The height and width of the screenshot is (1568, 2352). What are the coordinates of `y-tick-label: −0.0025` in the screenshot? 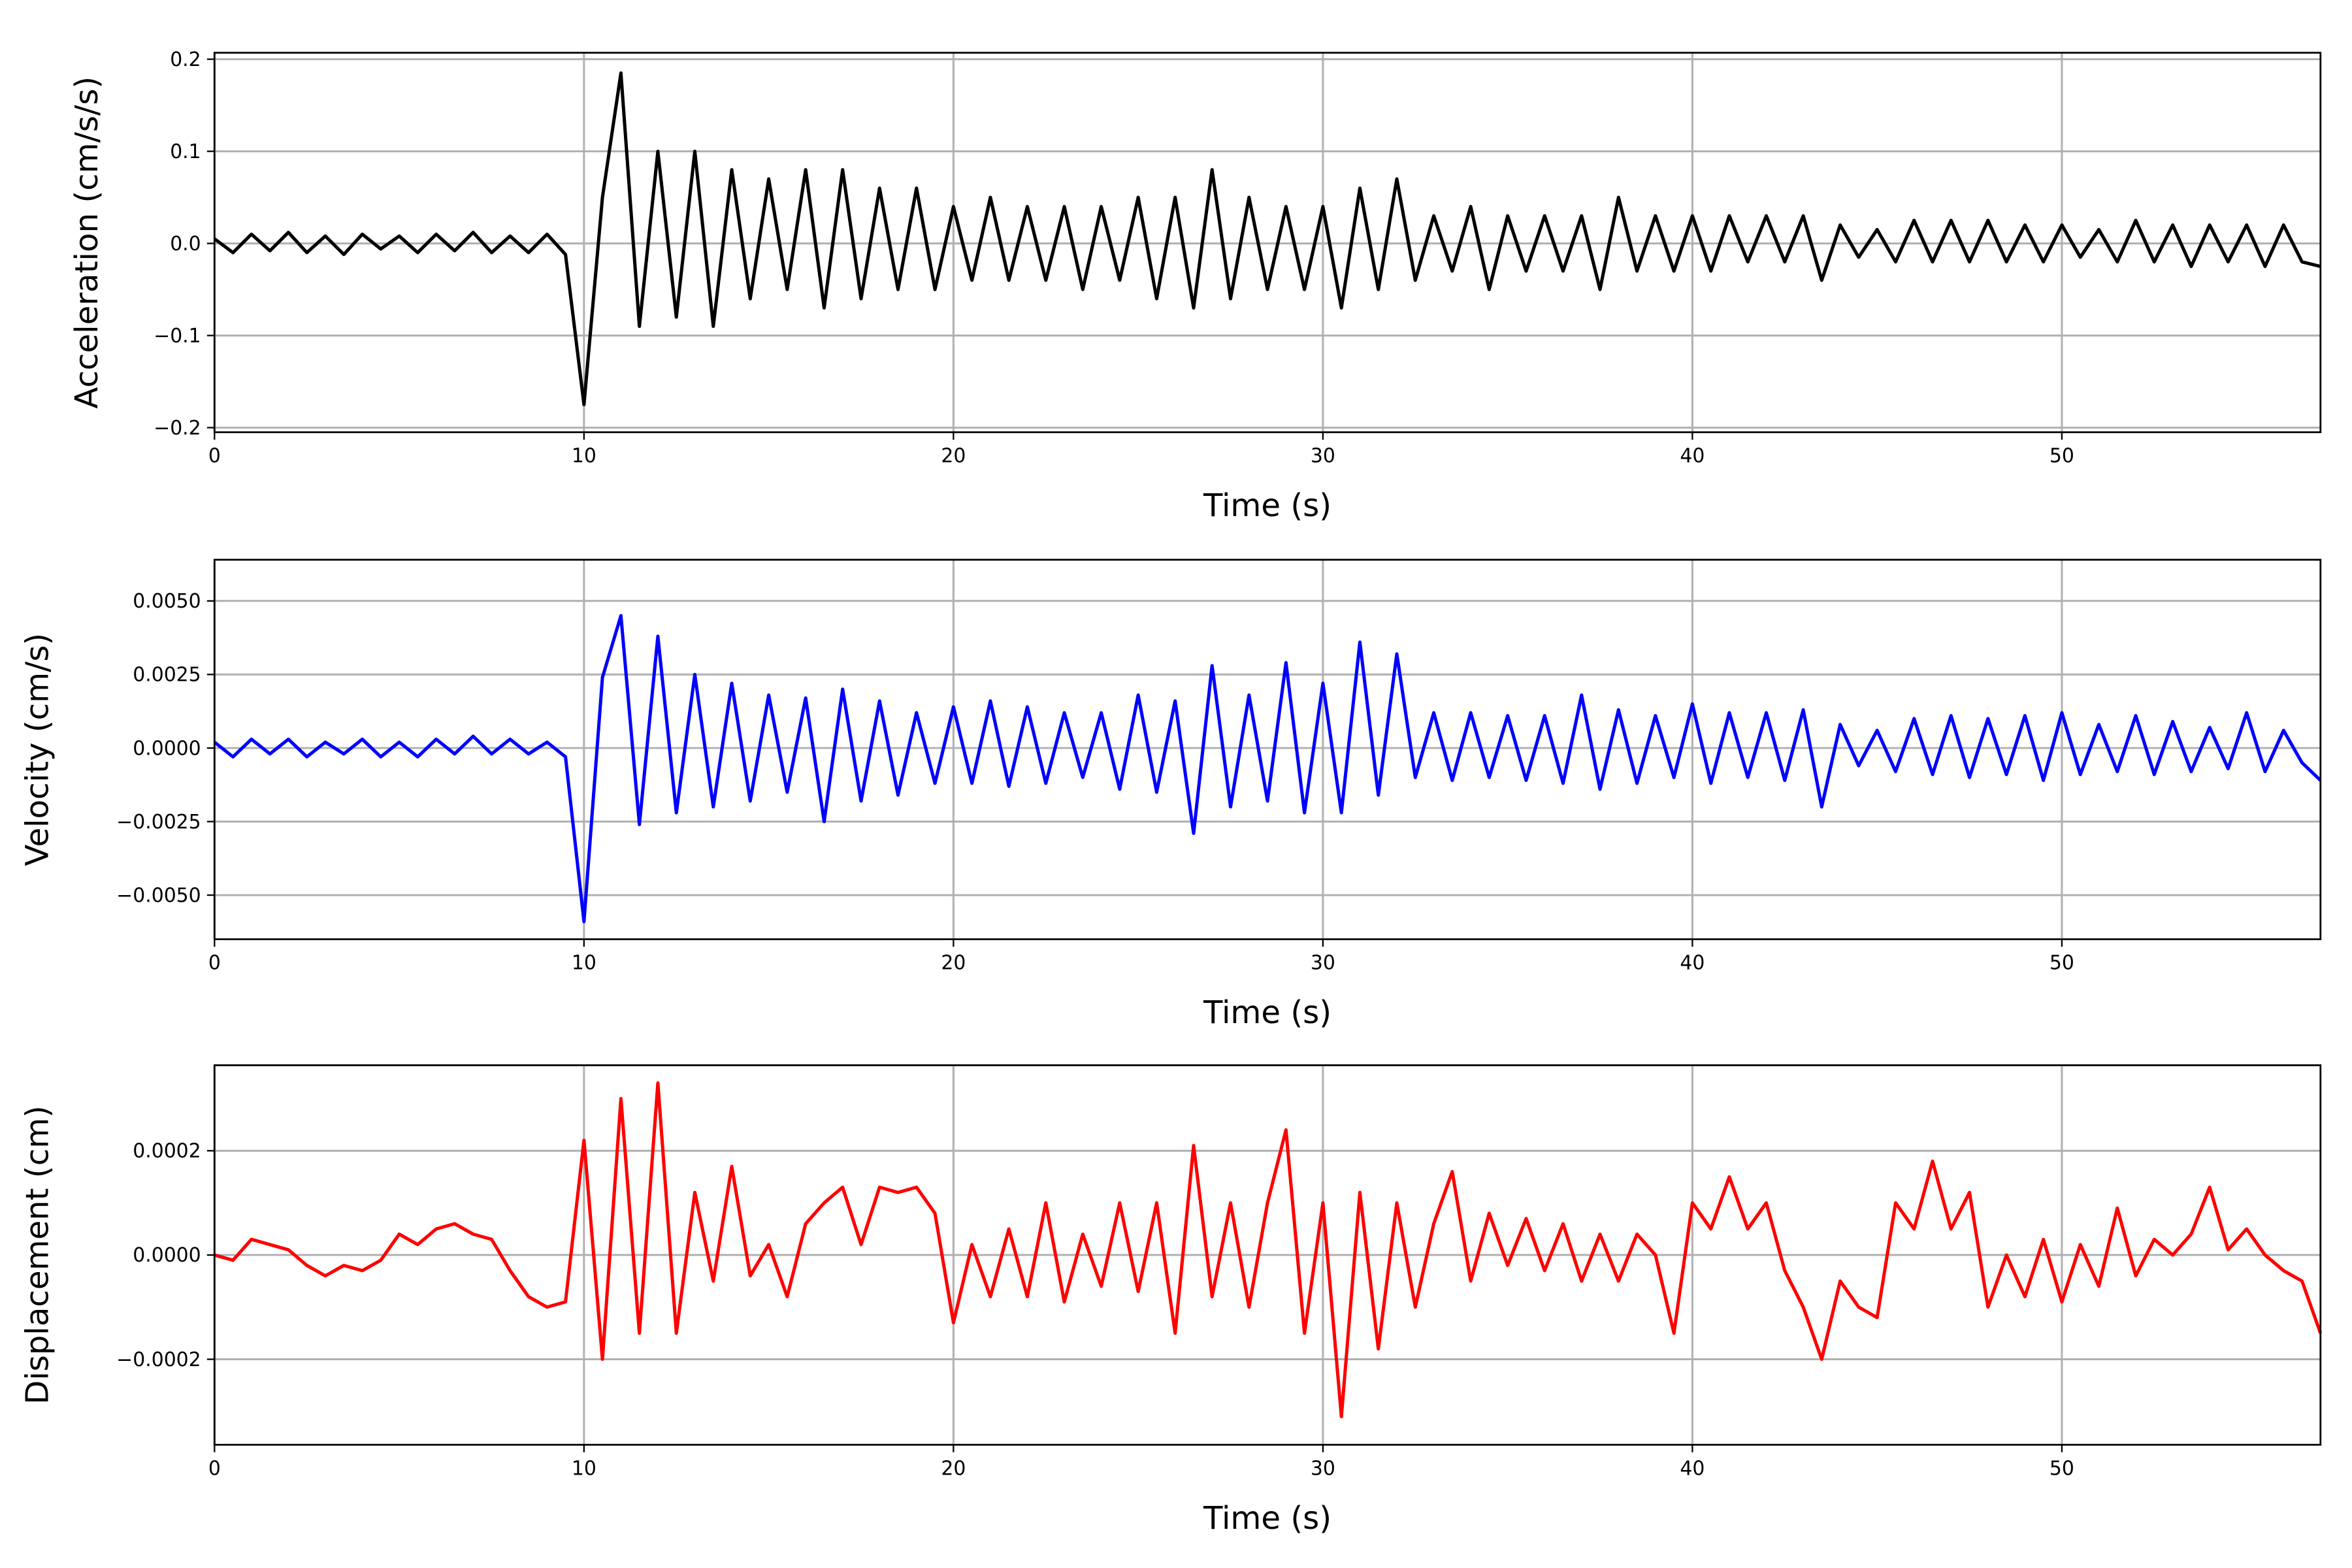 It's located at (158, 822).